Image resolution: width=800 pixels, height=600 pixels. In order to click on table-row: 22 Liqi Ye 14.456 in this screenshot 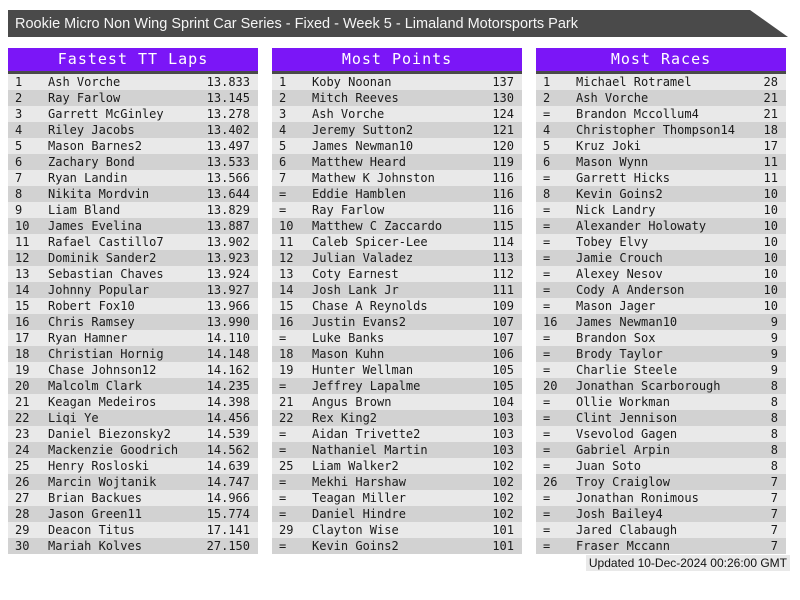, I will do `click(133, 418)`.